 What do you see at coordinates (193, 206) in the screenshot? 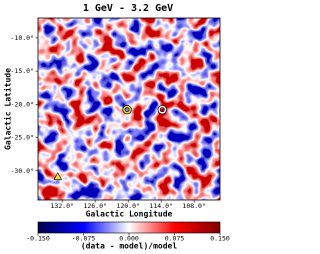
I see `x-tick-label: 108.0°` at bounding box center [193, 206].